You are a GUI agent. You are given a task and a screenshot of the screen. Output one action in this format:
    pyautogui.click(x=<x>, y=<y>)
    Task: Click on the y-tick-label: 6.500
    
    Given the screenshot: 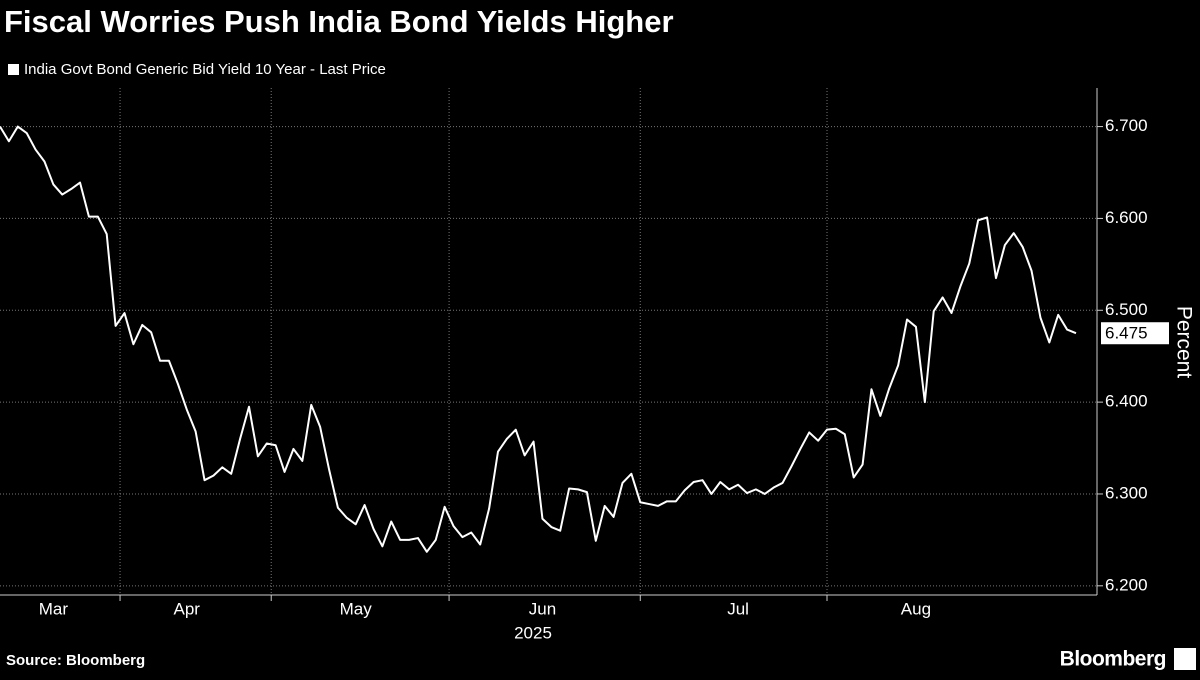 What is the action you would take?
    pyautogui.click(x=1126, y=309)
    